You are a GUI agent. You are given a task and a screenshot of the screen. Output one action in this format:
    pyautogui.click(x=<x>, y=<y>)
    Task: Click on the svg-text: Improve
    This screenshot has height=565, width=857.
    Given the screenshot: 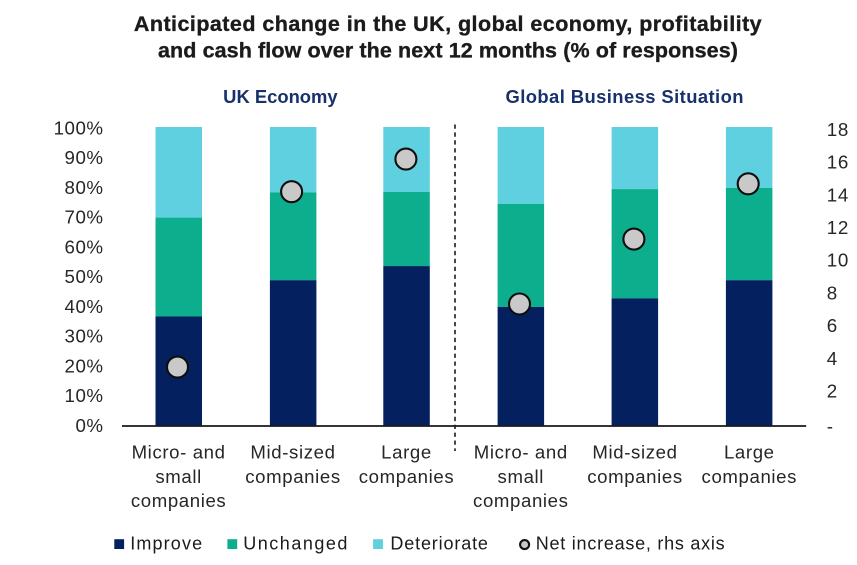 What is the action you would take?
    pyautogui.click(x=166, y=543)
    